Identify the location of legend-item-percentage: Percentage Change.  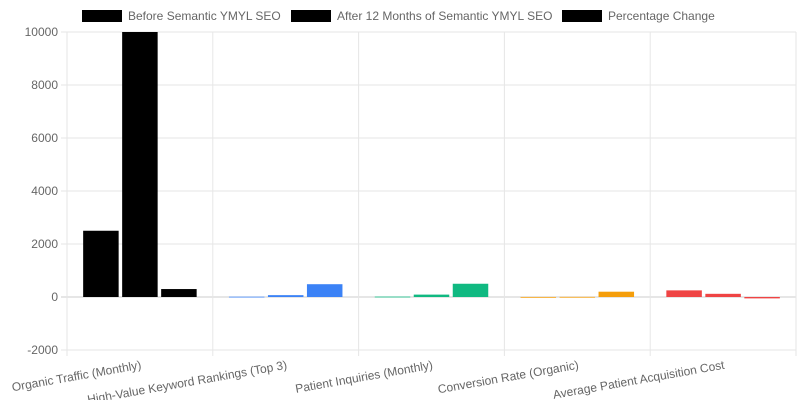
(638, 16).